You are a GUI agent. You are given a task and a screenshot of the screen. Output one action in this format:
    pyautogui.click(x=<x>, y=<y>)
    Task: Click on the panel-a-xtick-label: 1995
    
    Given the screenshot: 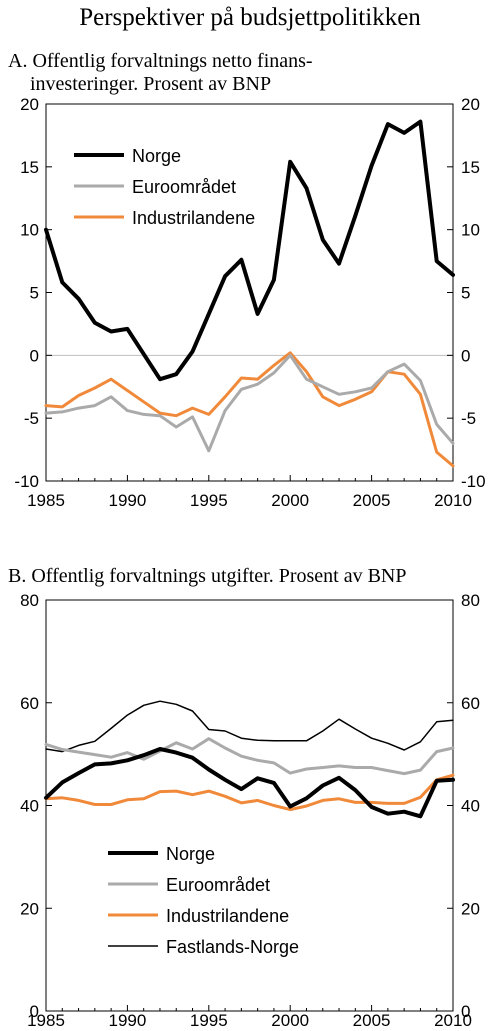 What is the action you would take?
    pyautogui.click(x=209, y=500)
    